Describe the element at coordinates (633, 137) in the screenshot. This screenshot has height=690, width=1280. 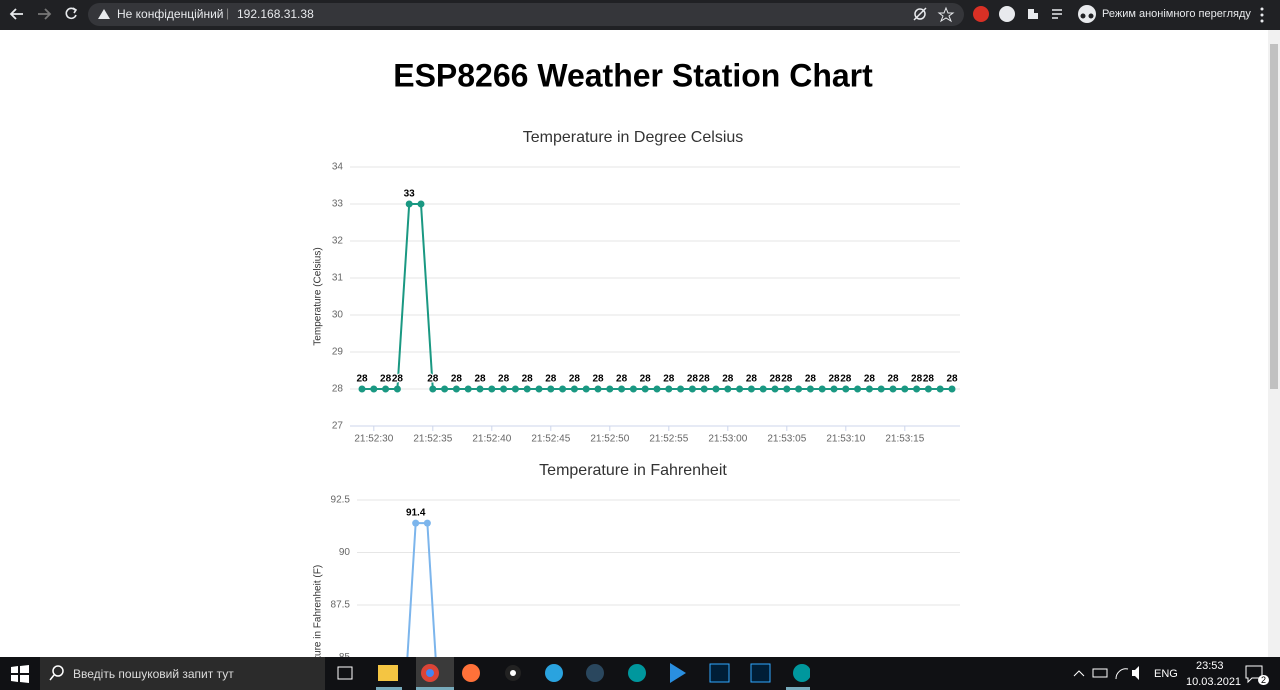
I see `chart-title: Temperature in Degree Celsius` at that location.